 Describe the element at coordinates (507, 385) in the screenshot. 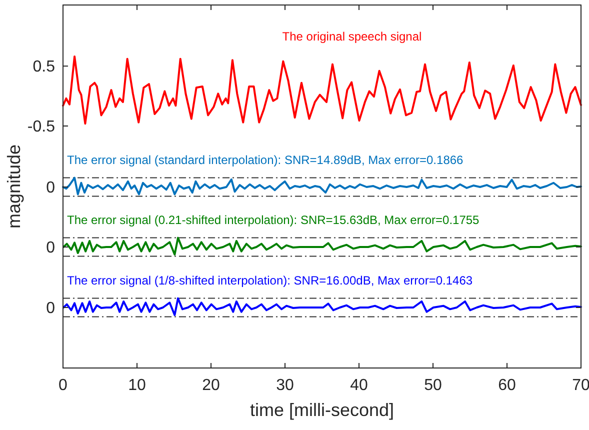

I see `x-tick-label: 60` at that location.